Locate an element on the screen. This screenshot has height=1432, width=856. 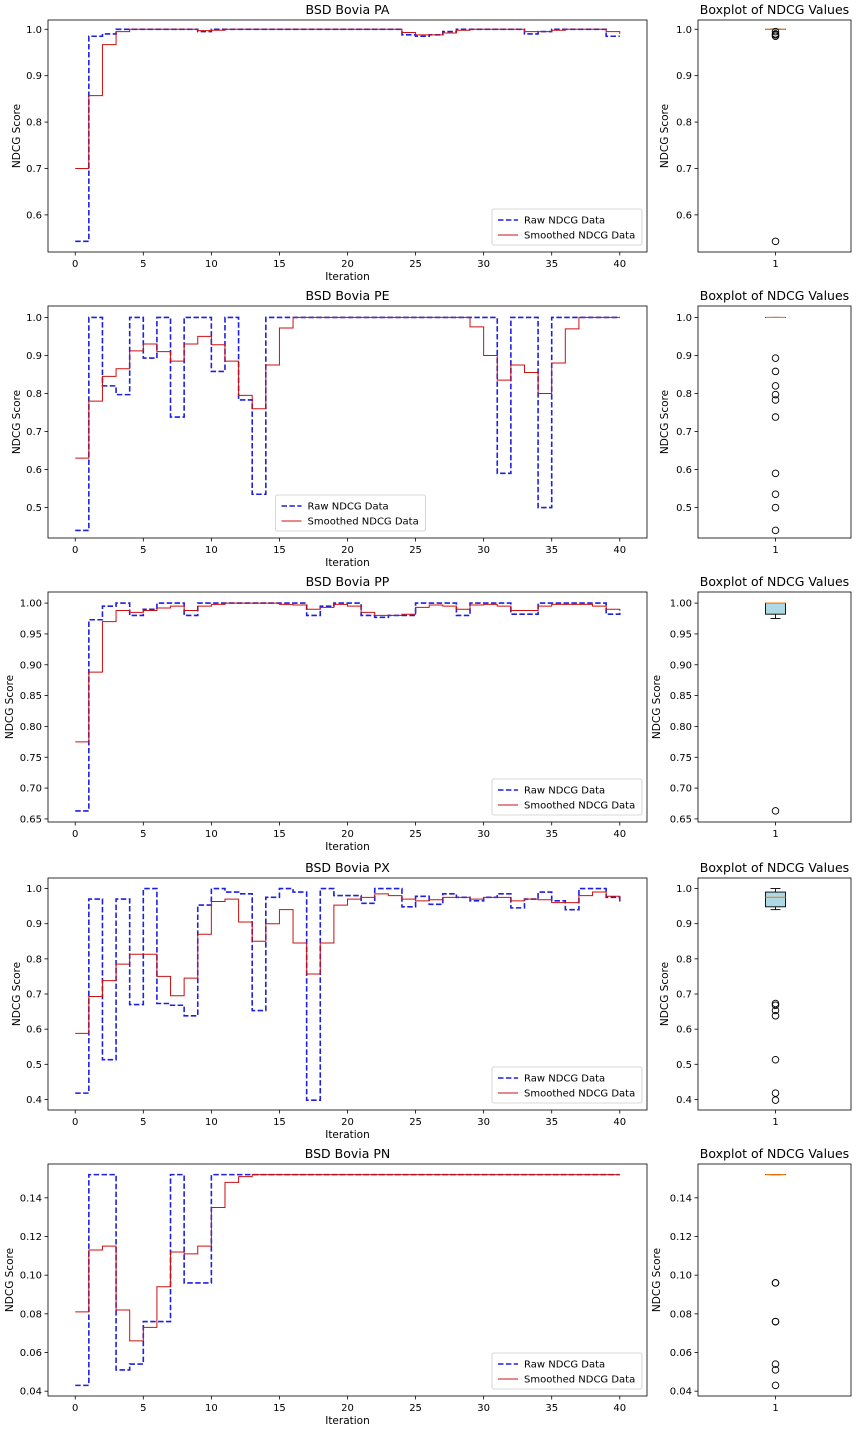
chart-title: BSD Bovia PP is located at coordinates (348, 581).